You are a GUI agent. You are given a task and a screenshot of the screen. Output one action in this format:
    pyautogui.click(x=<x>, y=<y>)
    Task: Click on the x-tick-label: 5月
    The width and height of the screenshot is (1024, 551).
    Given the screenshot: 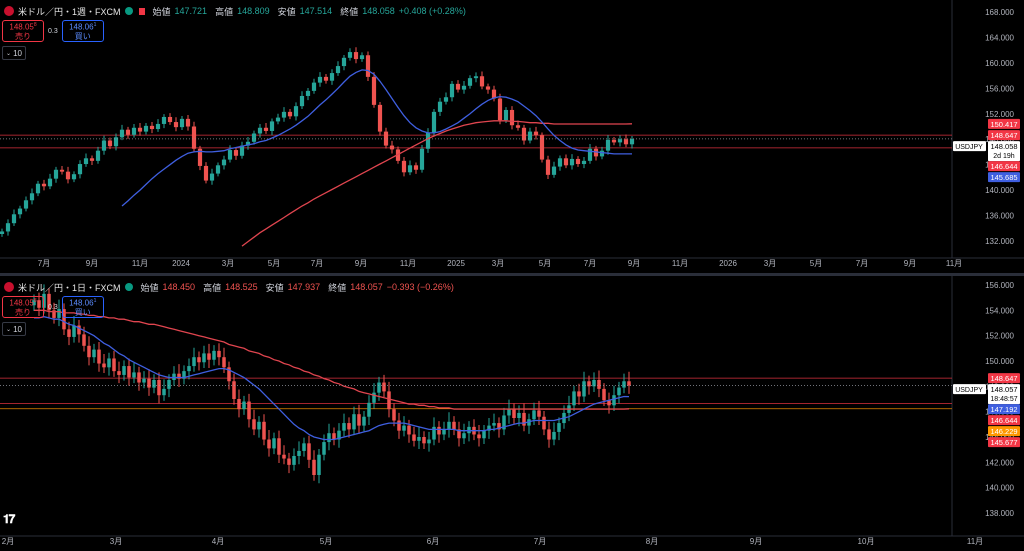 What is the action you would take?
    pyautogui.click(x=274, y=263)
    